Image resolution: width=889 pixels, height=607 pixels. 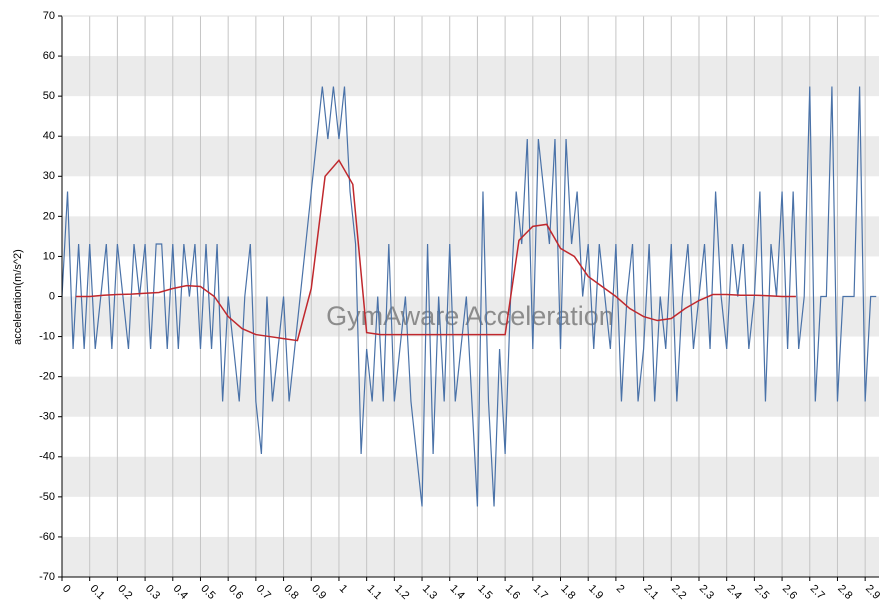 What do you see at coordinates (49, 256) in the screenshot?
I see `y-tick-label: 10` at bounding box center [49, 256].